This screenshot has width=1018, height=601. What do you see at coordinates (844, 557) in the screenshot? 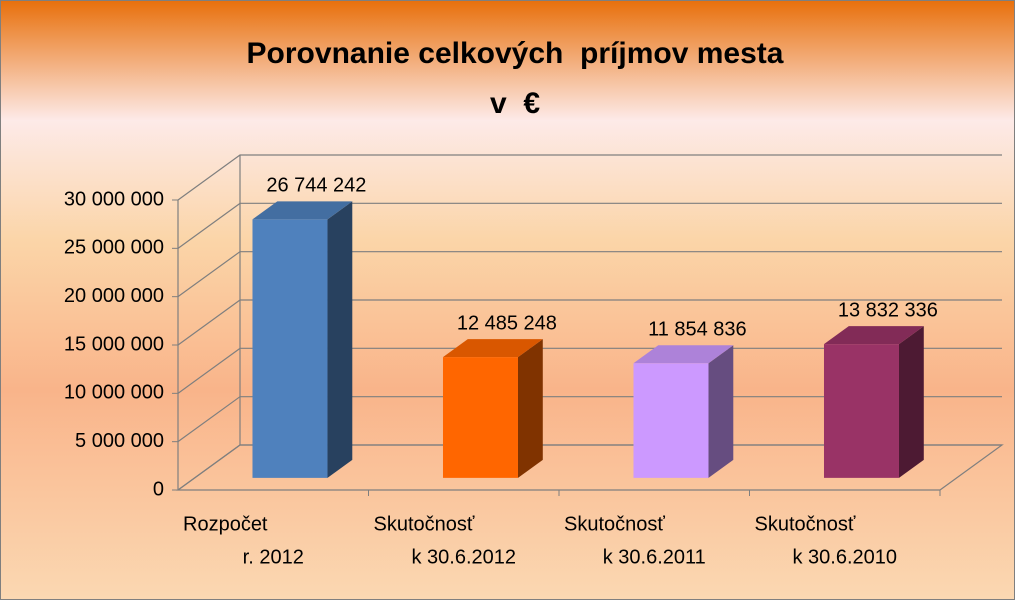
I see `x-tick-label: k 30.6.2010` at bounding box center [844, 557].